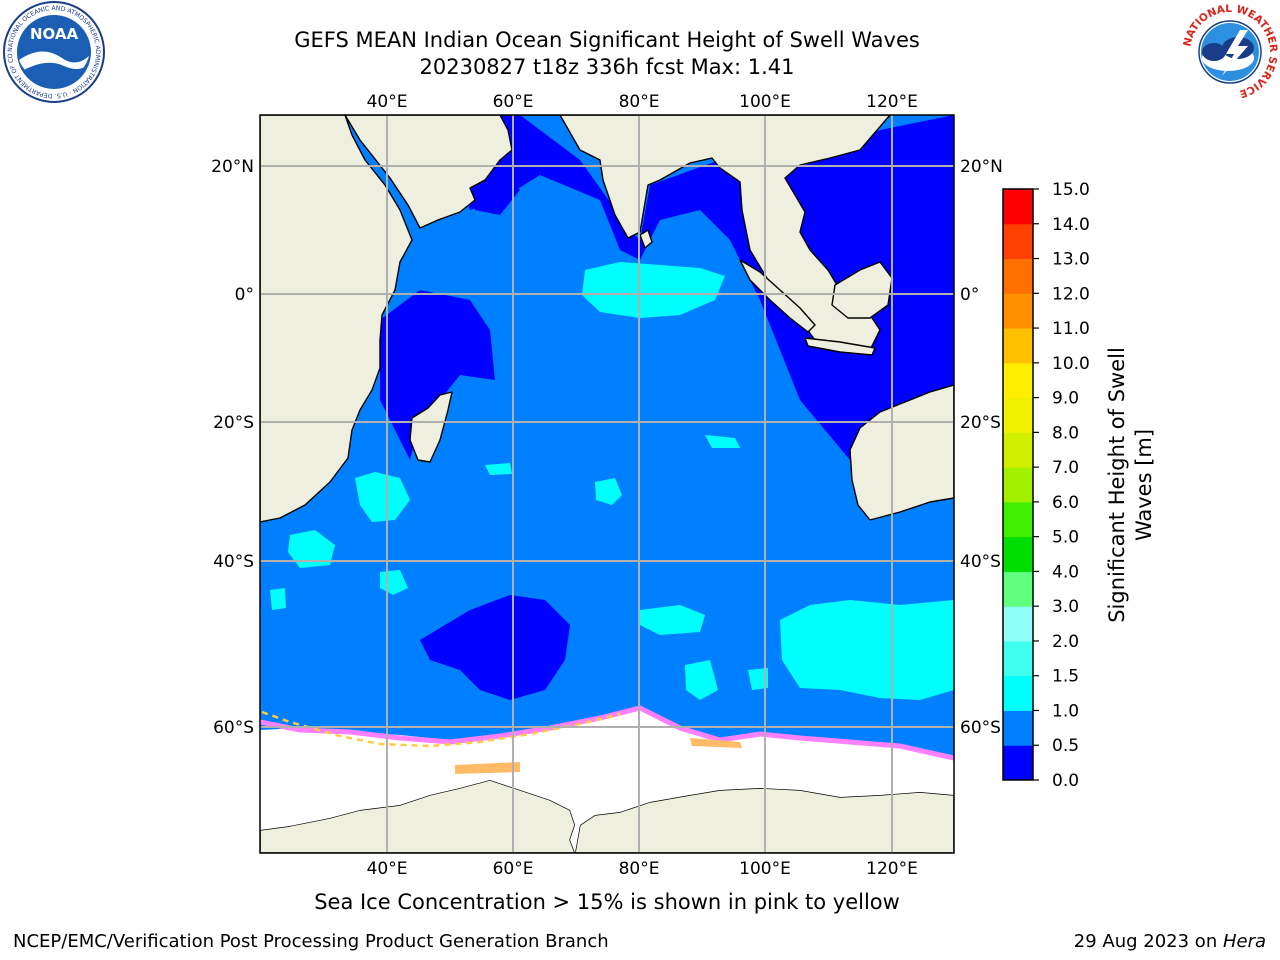  I want to click on lat-label-right: 20°N, so click(981, 167).